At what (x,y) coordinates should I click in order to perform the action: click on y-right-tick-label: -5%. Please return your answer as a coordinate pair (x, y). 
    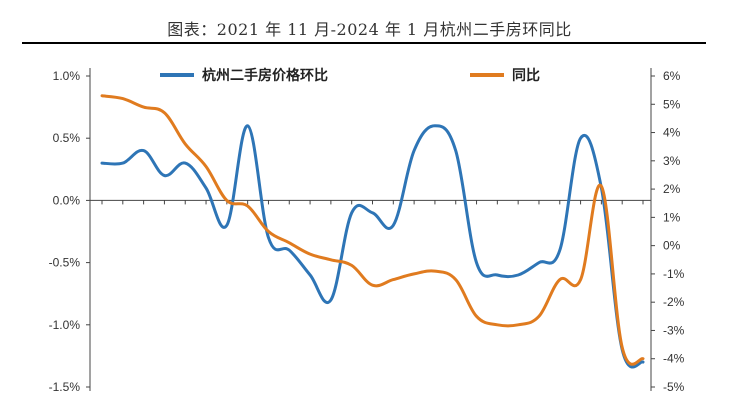
    Looking at the image, I should click on (674, 387).